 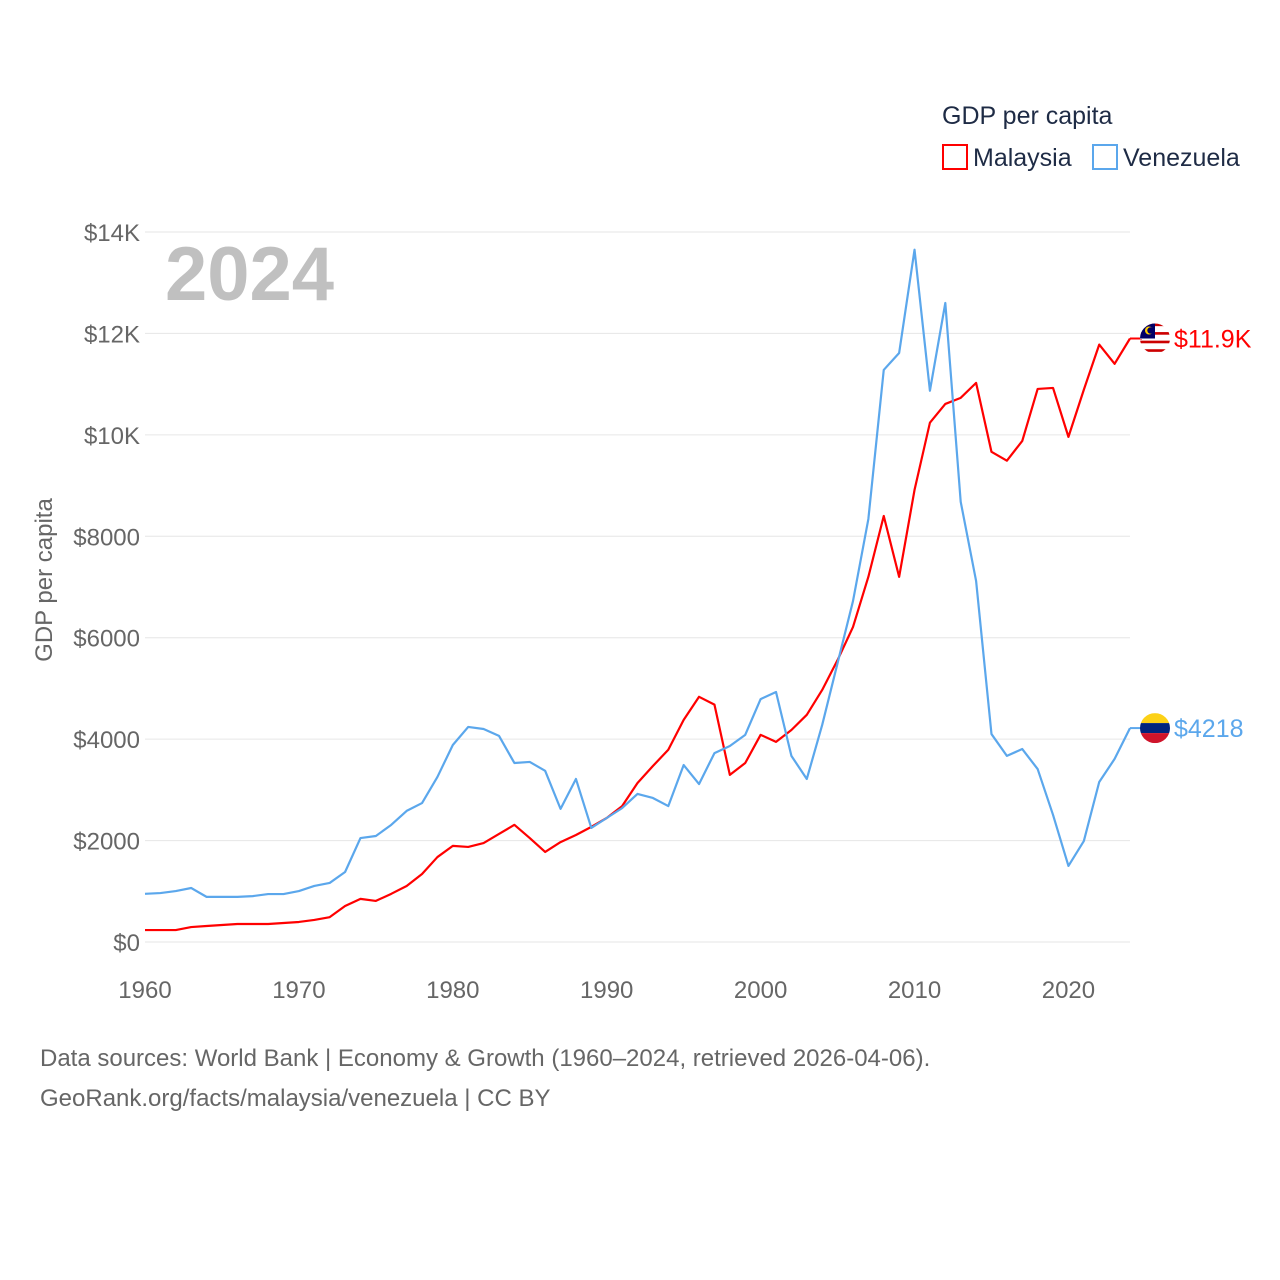 What do you see at coordinates (126, 943) in the screenshot?
I see `y-tick-label: $0` at bounding box center [126, 943].